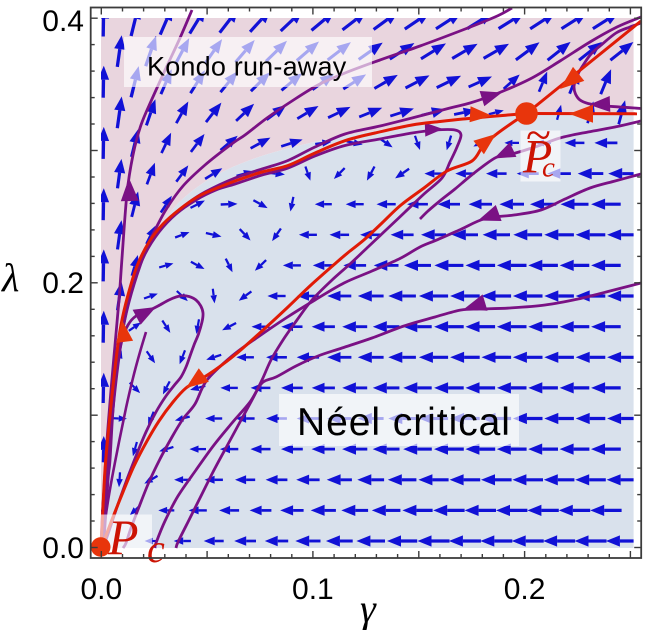 The height and width of the screenshot is (635, 650). What do you see at coordinates (313, 589) in the screenshot?
I see `svg-text: 0.1` at bounding box center [313, 589].